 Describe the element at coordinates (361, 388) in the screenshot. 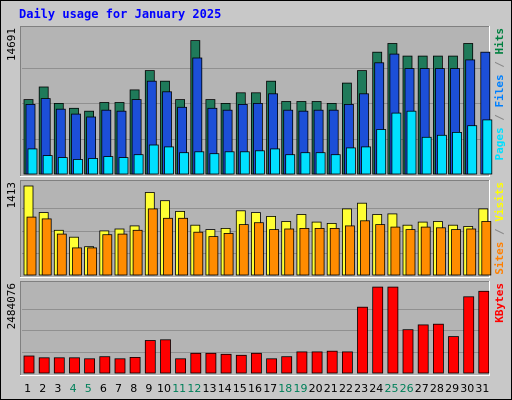

I see `day-label-23: 23` at that location.